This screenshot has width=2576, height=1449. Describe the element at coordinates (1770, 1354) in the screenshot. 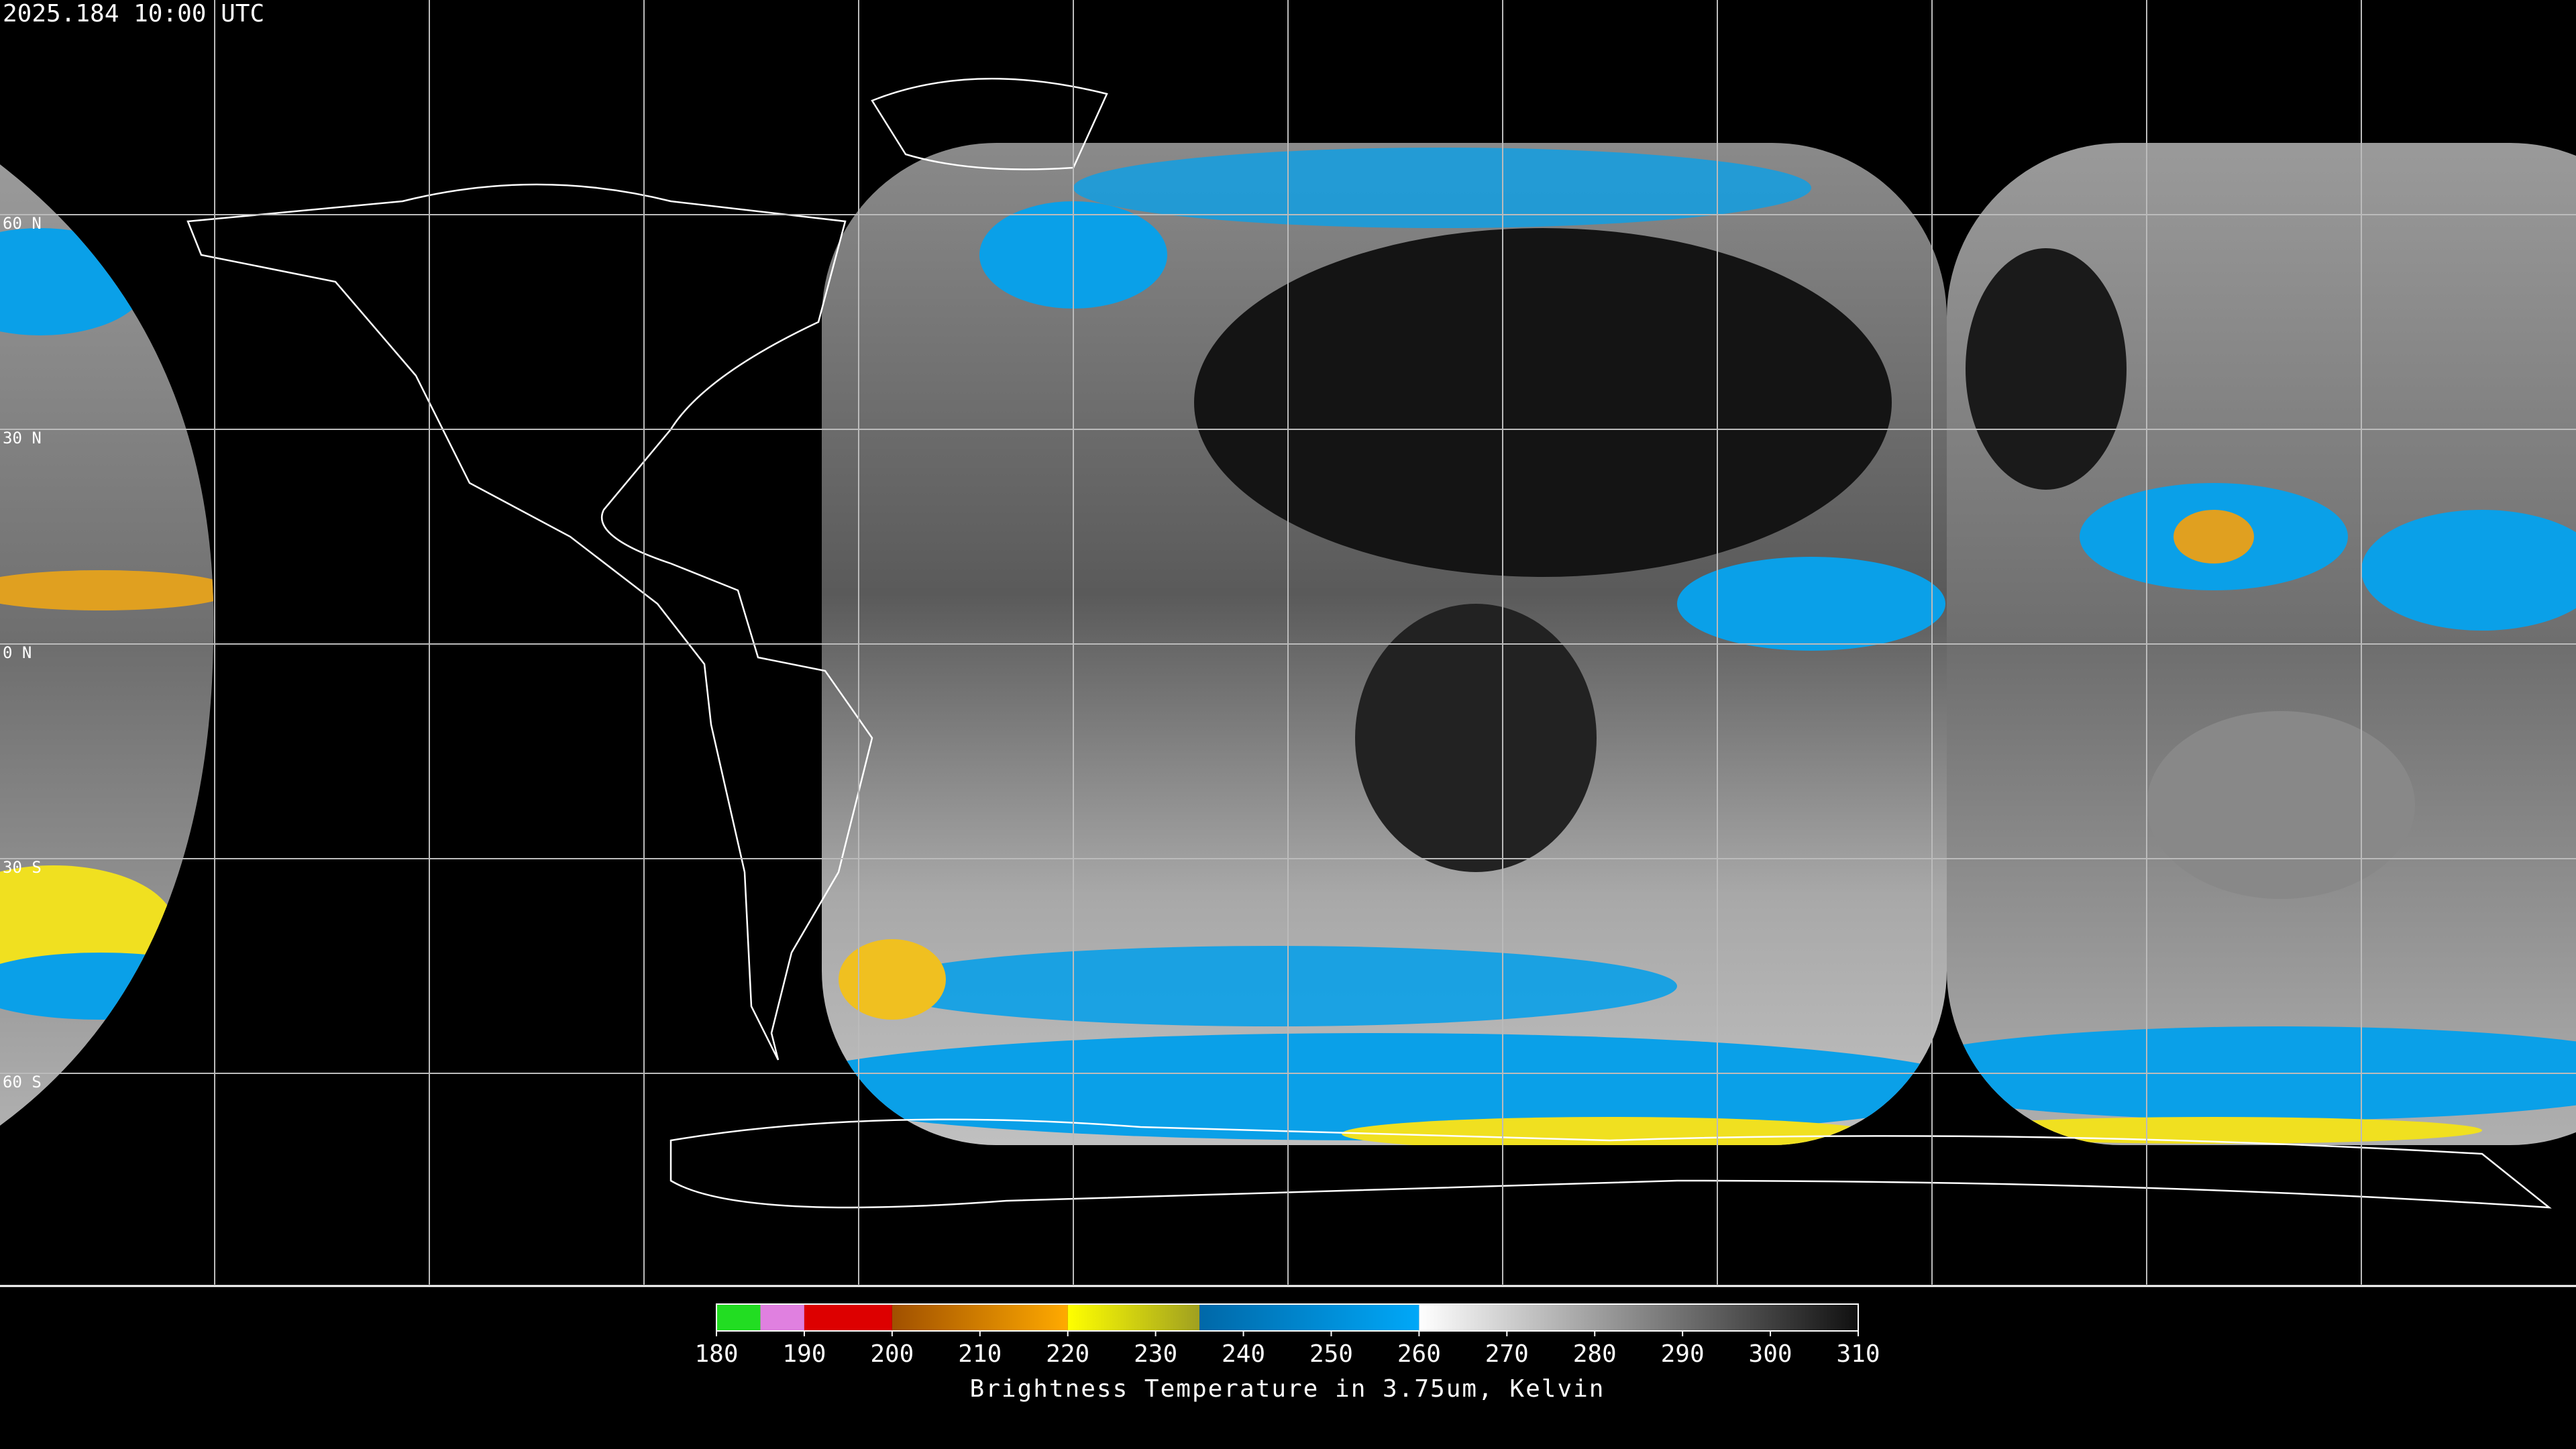

I see `colorbar-tick-label: 300` at that location.